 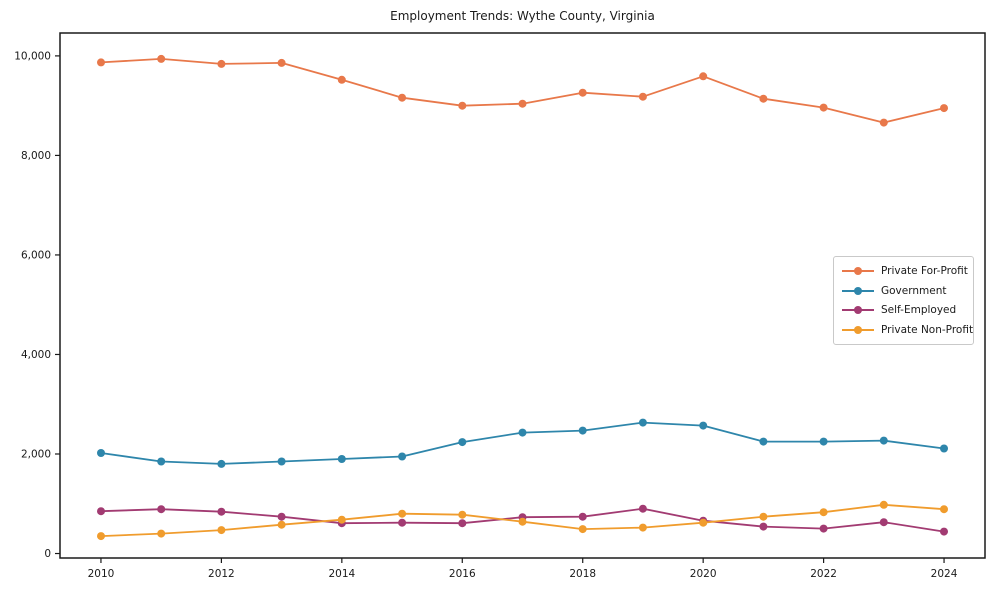 I want to click on x-tick-label: 2010, so click(x=101, y=574).